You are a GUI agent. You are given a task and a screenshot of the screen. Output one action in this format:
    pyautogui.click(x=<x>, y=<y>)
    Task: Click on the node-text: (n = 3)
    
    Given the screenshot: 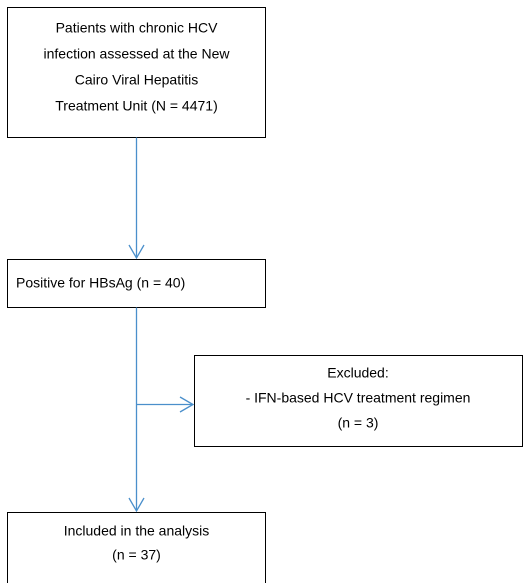 What is the action you would take?
    pyautogui.click(x=358, y=423)
    